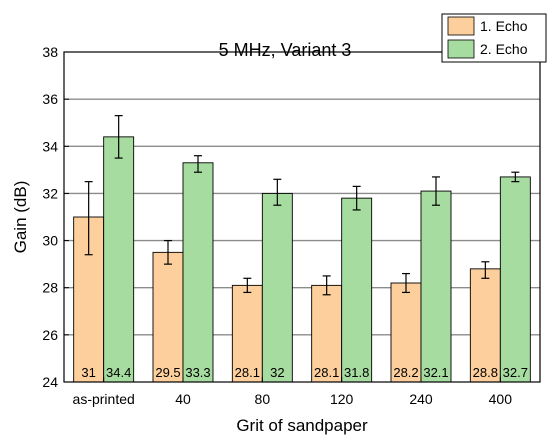 Image resolution: width=550 pixels, height=444 pixels. I want to click on data-label: 33.3, so click(197, 372).